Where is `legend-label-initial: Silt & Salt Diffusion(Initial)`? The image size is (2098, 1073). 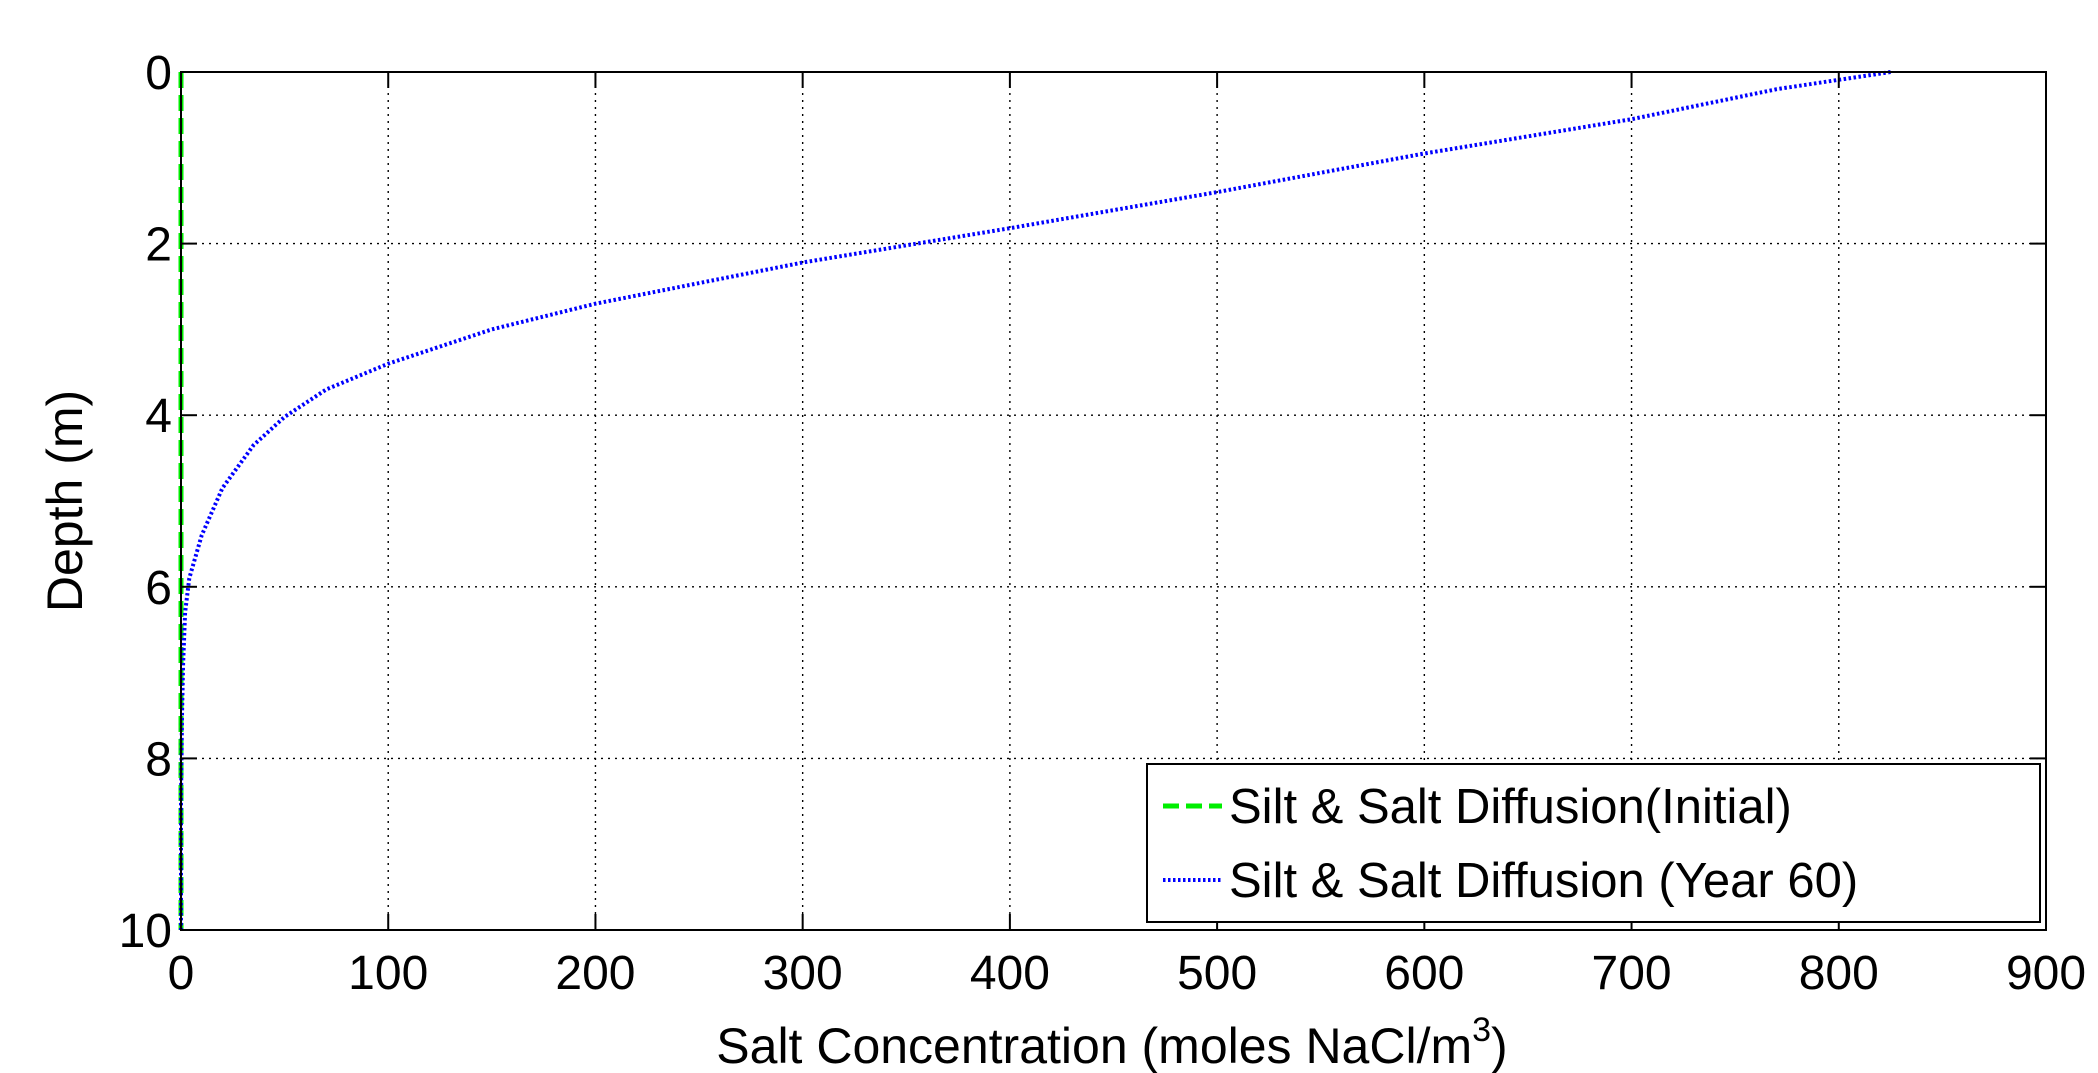 legend-label-initial: Silt & Salt Diffusion(Initial) is located at coordinates (1510, 807).